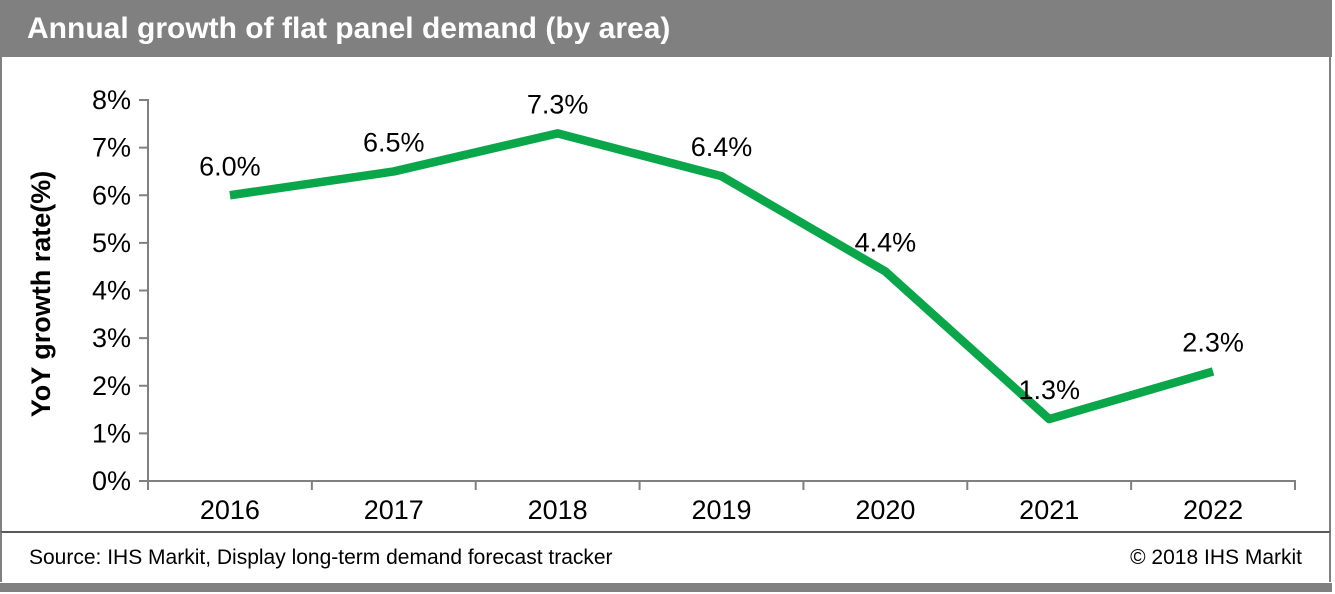  Describe the element at coordinates (111, 386) in the screenshot. I see `svg-text: 2%` at that location.